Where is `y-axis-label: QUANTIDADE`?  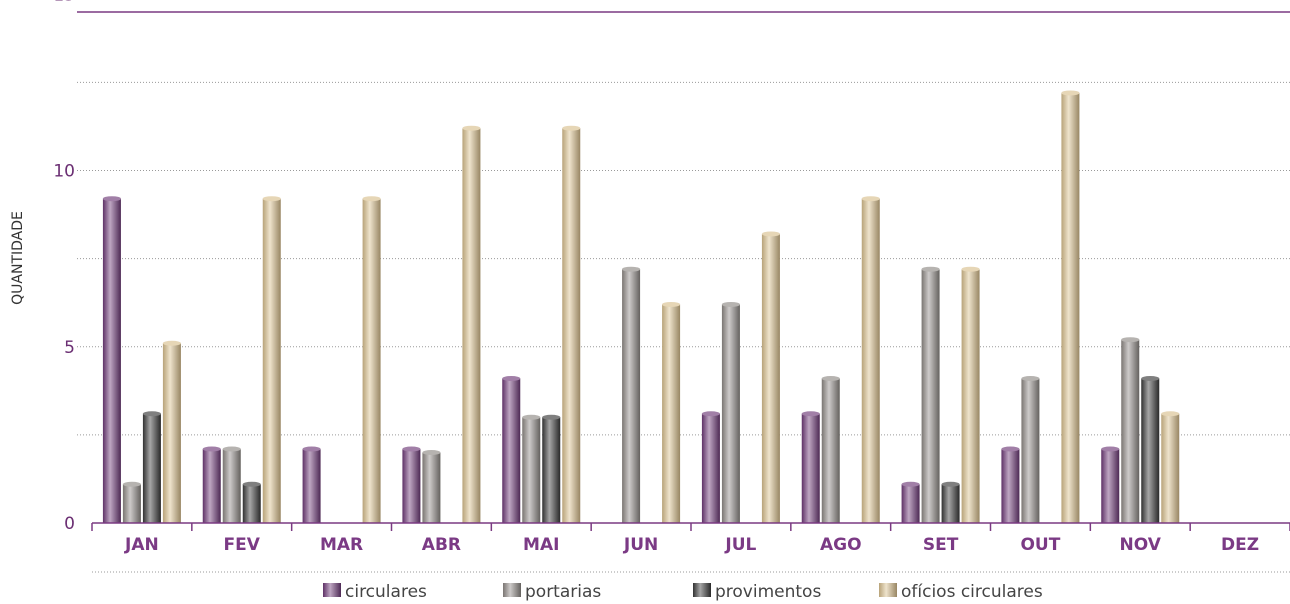
y-axis-label: QUANTIDADE is located at coordinates (18, 258).